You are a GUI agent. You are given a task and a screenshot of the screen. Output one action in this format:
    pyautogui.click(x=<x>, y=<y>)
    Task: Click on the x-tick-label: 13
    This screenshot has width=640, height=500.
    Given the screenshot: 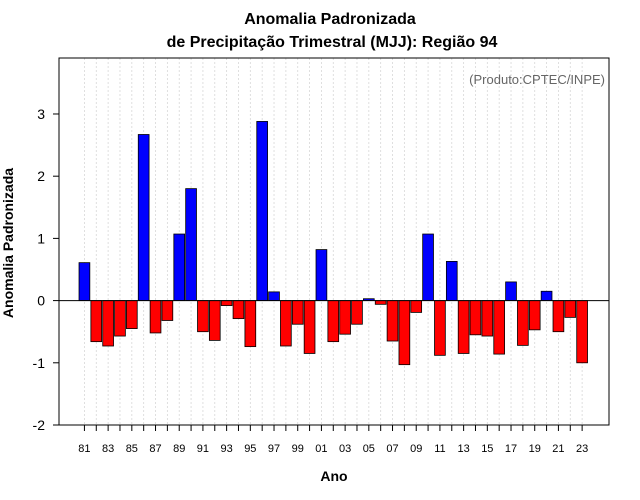 What is the action you would take?
    pyautogui.click(x=464, y=449)
    